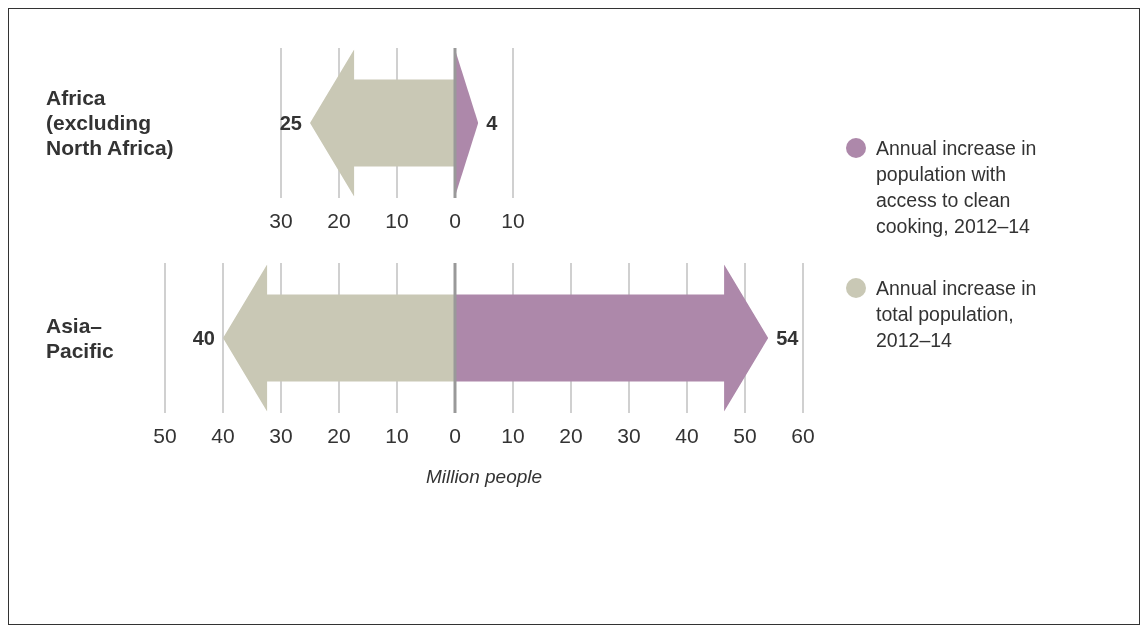  What do you see at coordinates (788, 338) in the screenshot?
I see `data-label: 54` at bounding box center [788, 338].